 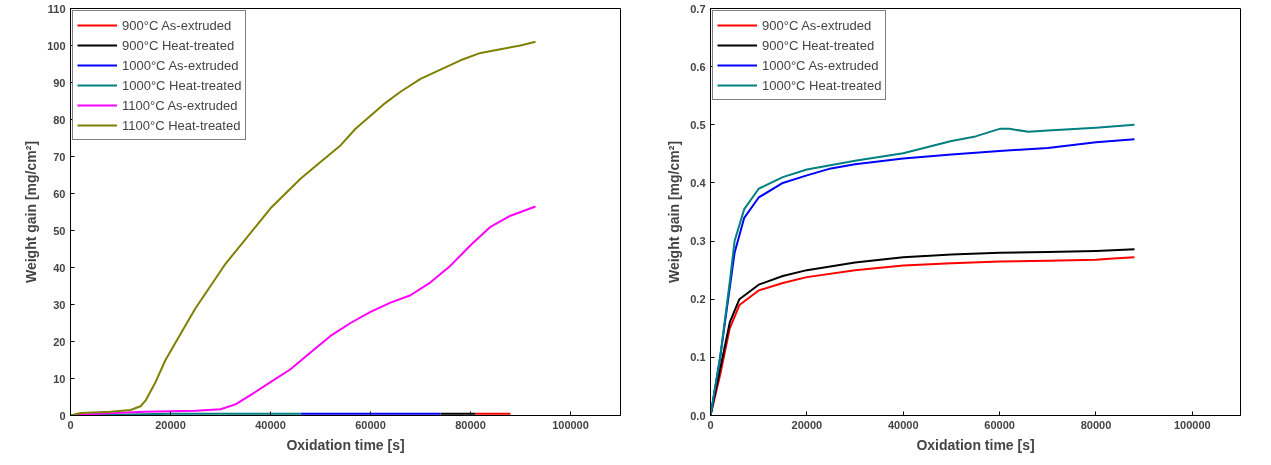 What do you see at coordinates (59, 267) in the screenshot?
I see `y-tick-label: 40` at bounding box center [59, 267].